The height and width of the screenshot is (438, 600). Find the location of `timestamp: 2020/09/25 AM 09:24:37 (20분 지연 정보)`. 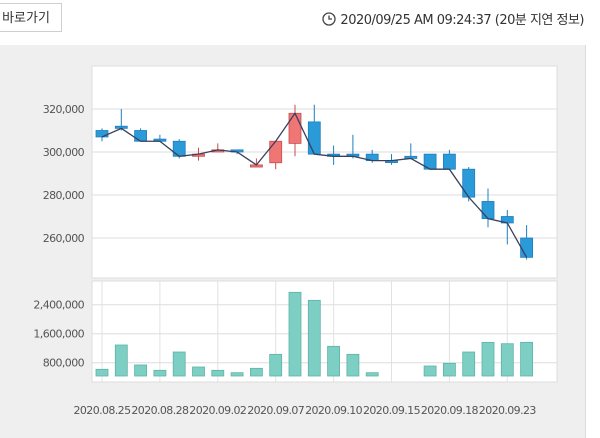

timestamp: 2020/09/25 AM 09:24:37 (20분 지연 정보) is located at coordinates (453, 18).